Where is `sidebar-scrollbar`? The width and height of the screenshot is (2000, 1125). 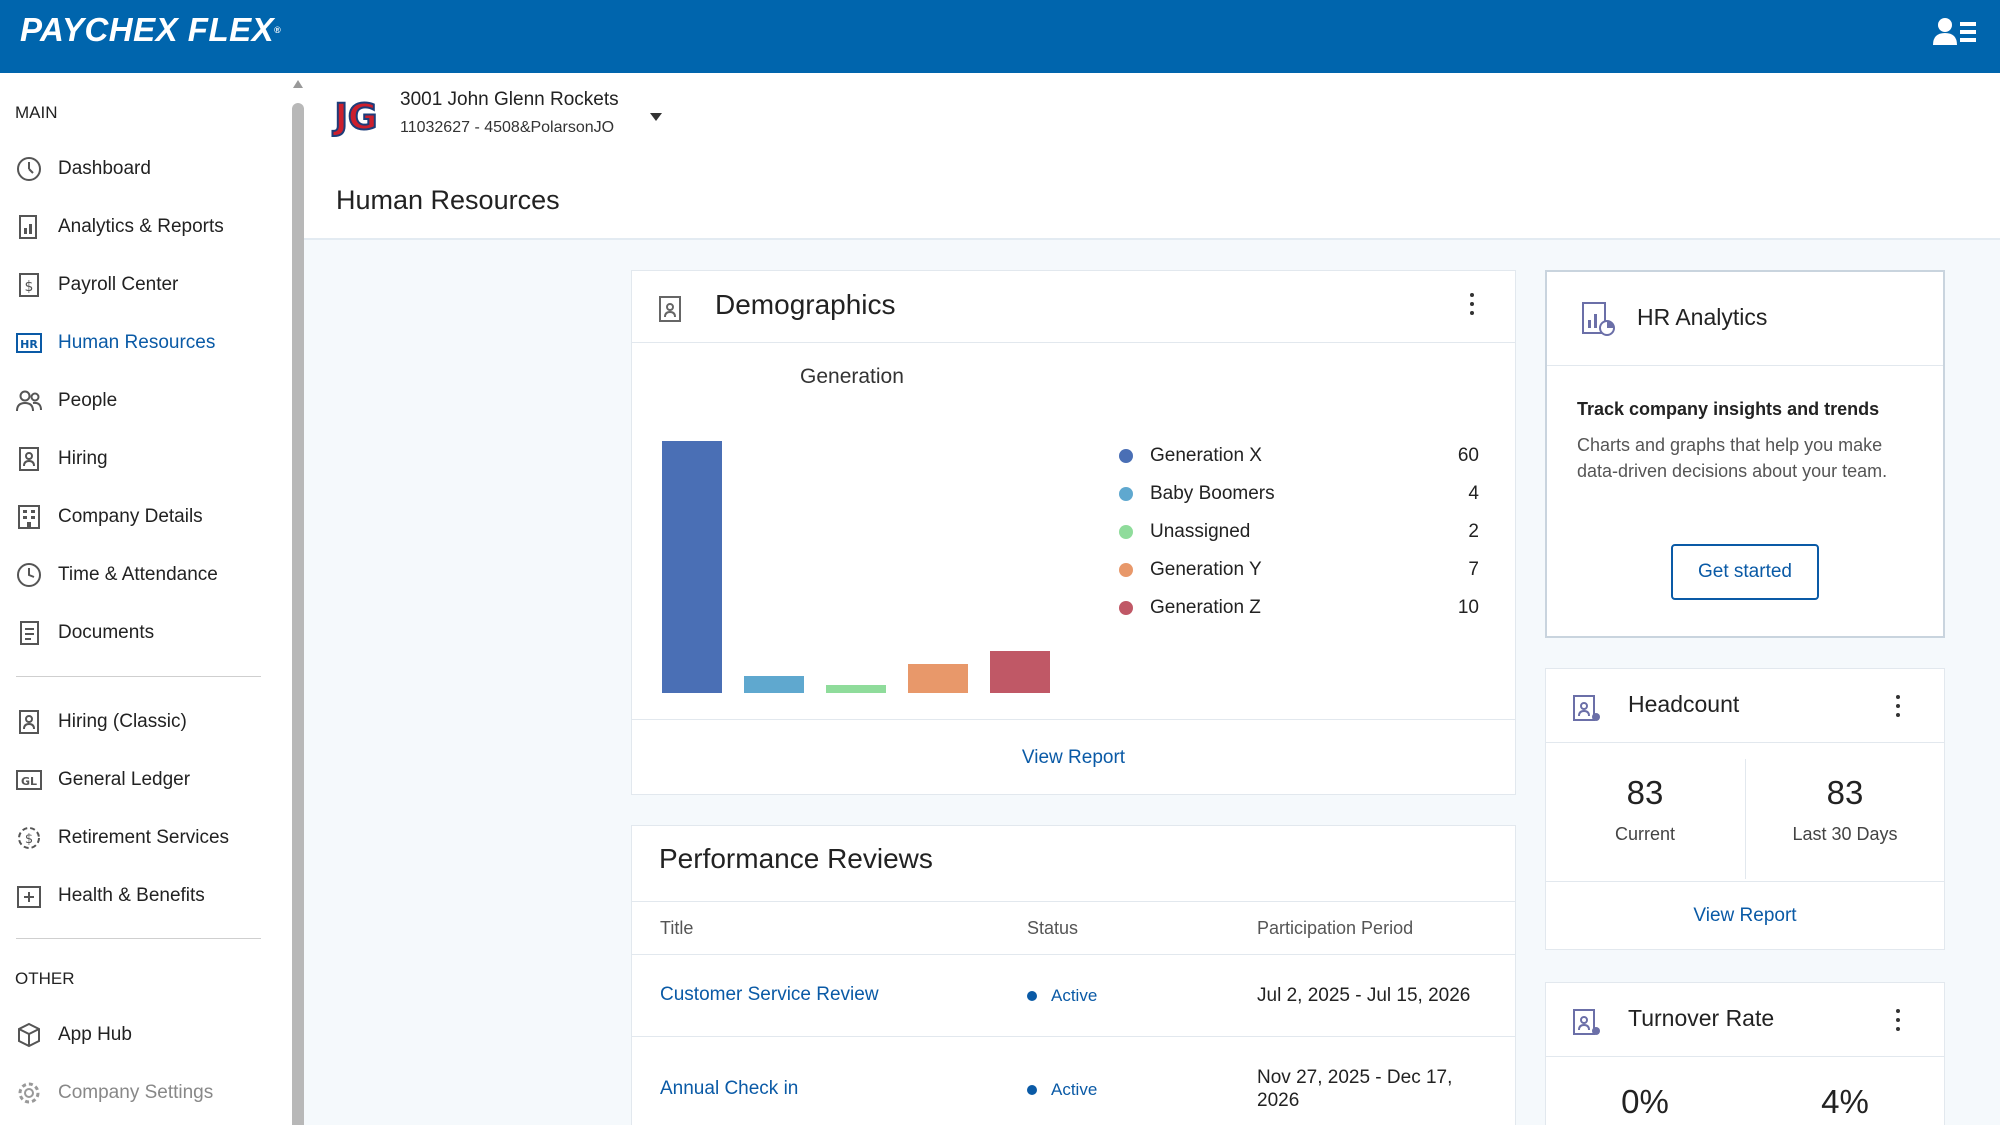
sidebar-scrollbar is located at coordinates (298, 599).